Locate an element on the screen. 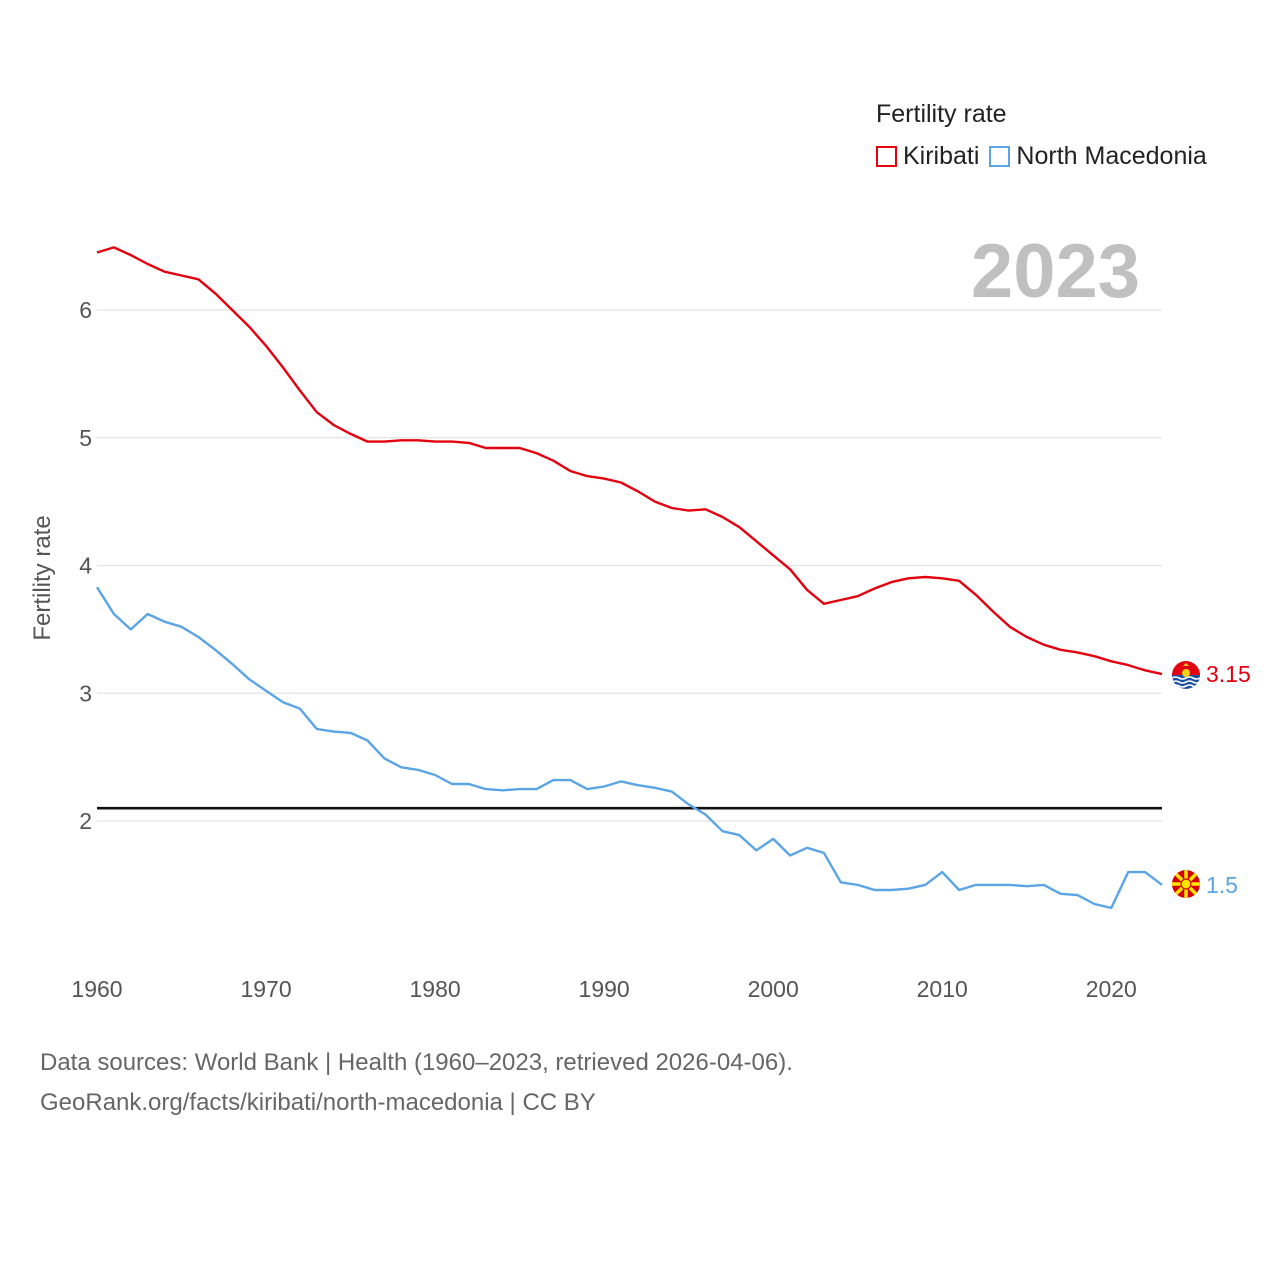 The image size is (1280, 1280). north-macedonia-flag-icon is located at coordinates (1186, 884).